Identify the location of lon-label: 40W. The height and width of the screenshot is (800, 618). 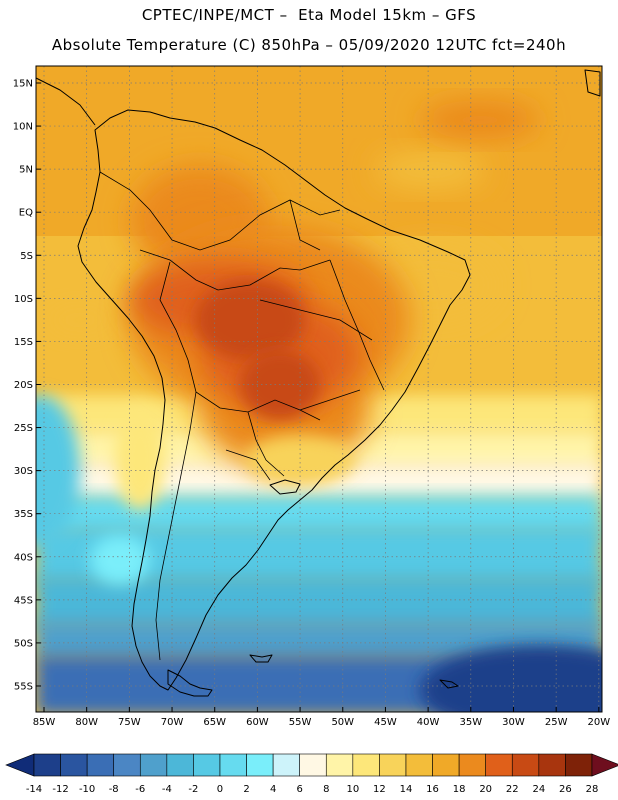
(428, 722).